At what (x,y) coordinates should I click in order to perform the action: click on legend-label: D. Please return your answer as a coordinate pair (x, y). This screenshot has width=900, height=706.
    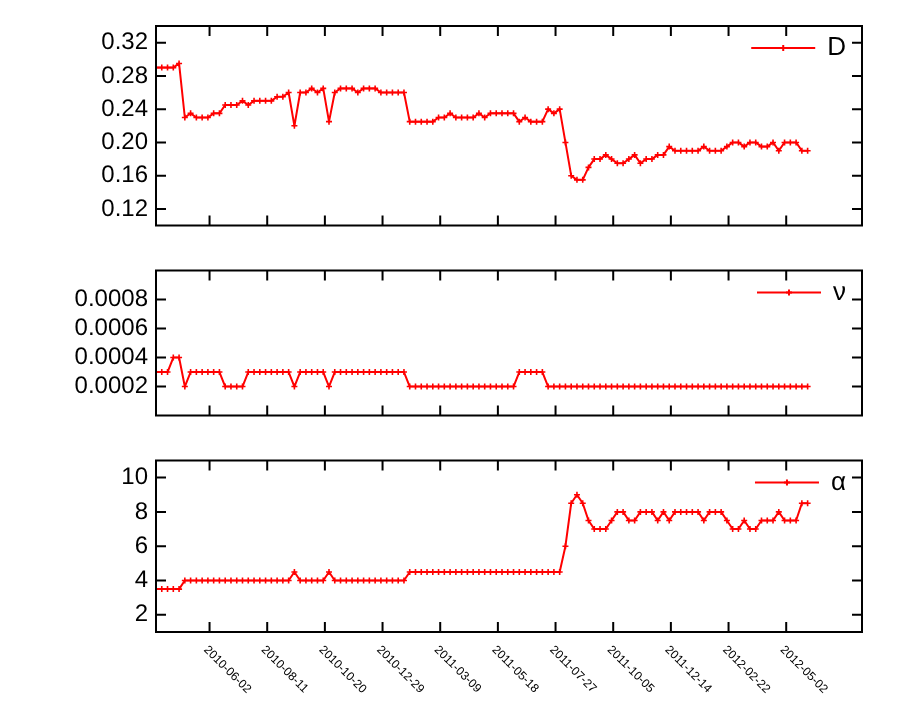
    Looking at the image, I should click on (836, 46).